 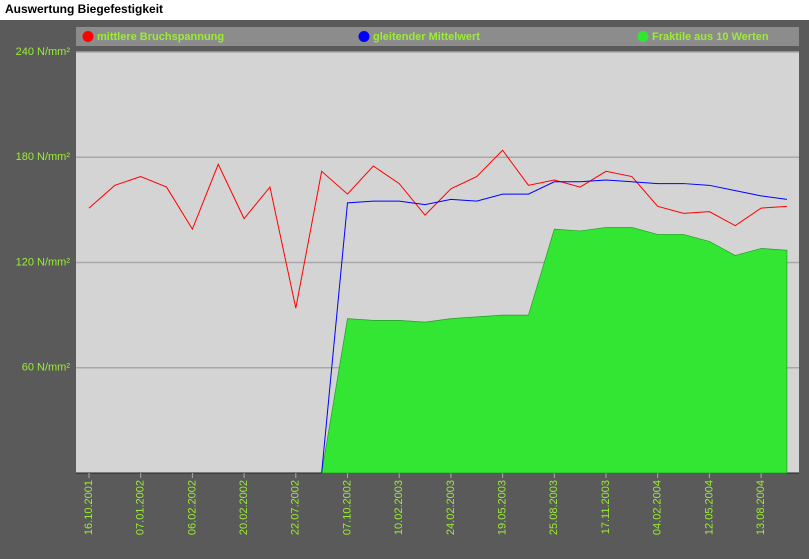 What do you see at coordinates (451, 507) in the screenshot?
I see `x-tick-label: 24.02.2003` at bounding box center [451, 507].